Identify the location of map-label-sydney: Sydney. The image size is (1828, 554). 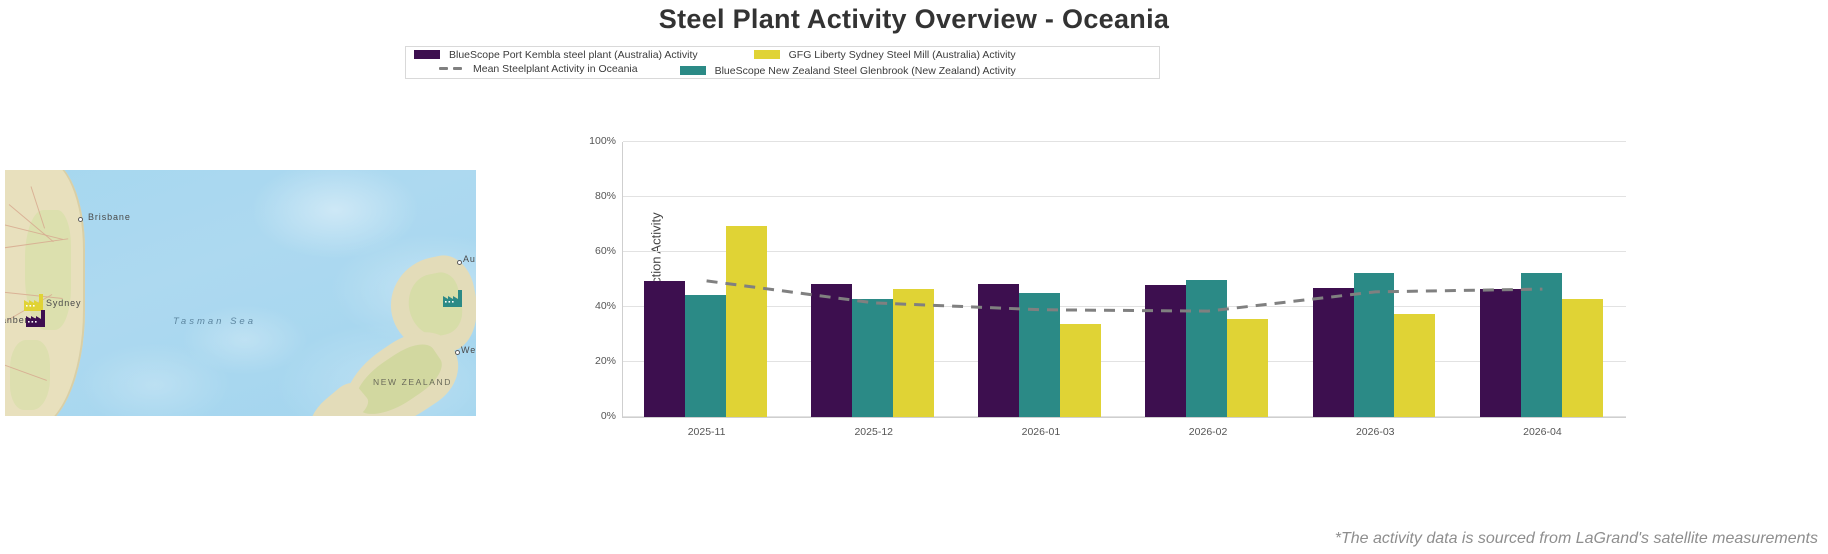
(64, 303).